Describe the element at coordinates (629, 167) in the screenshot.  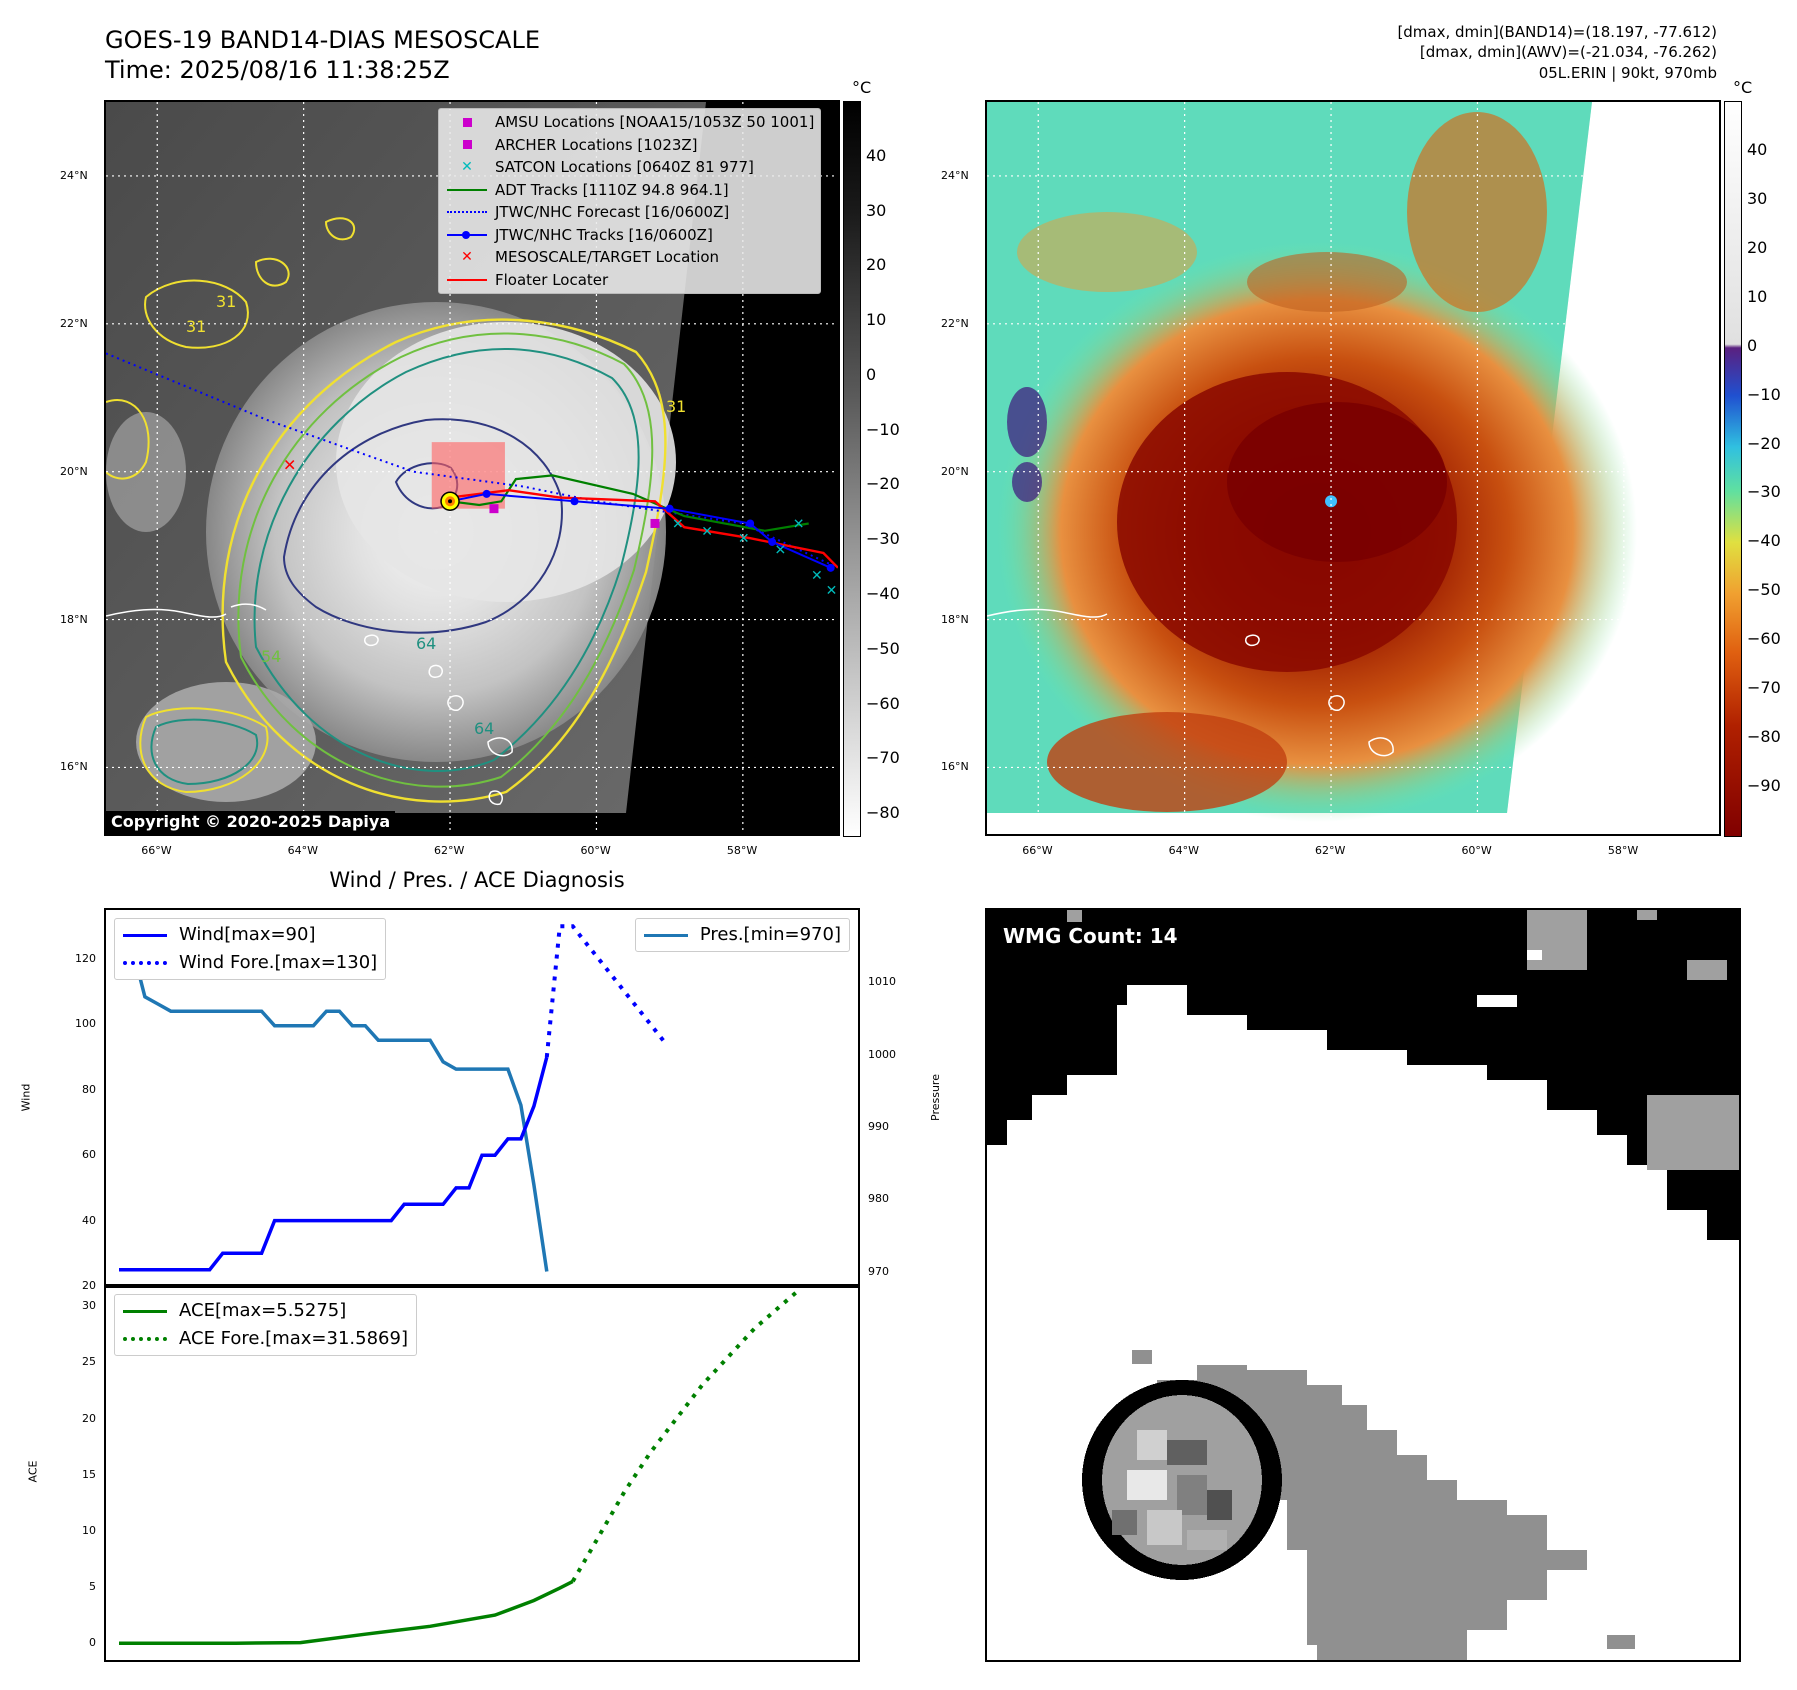
I see `legend-item-satcon: ✕ SATCON Locations [0640Z 81 977]` at that location.